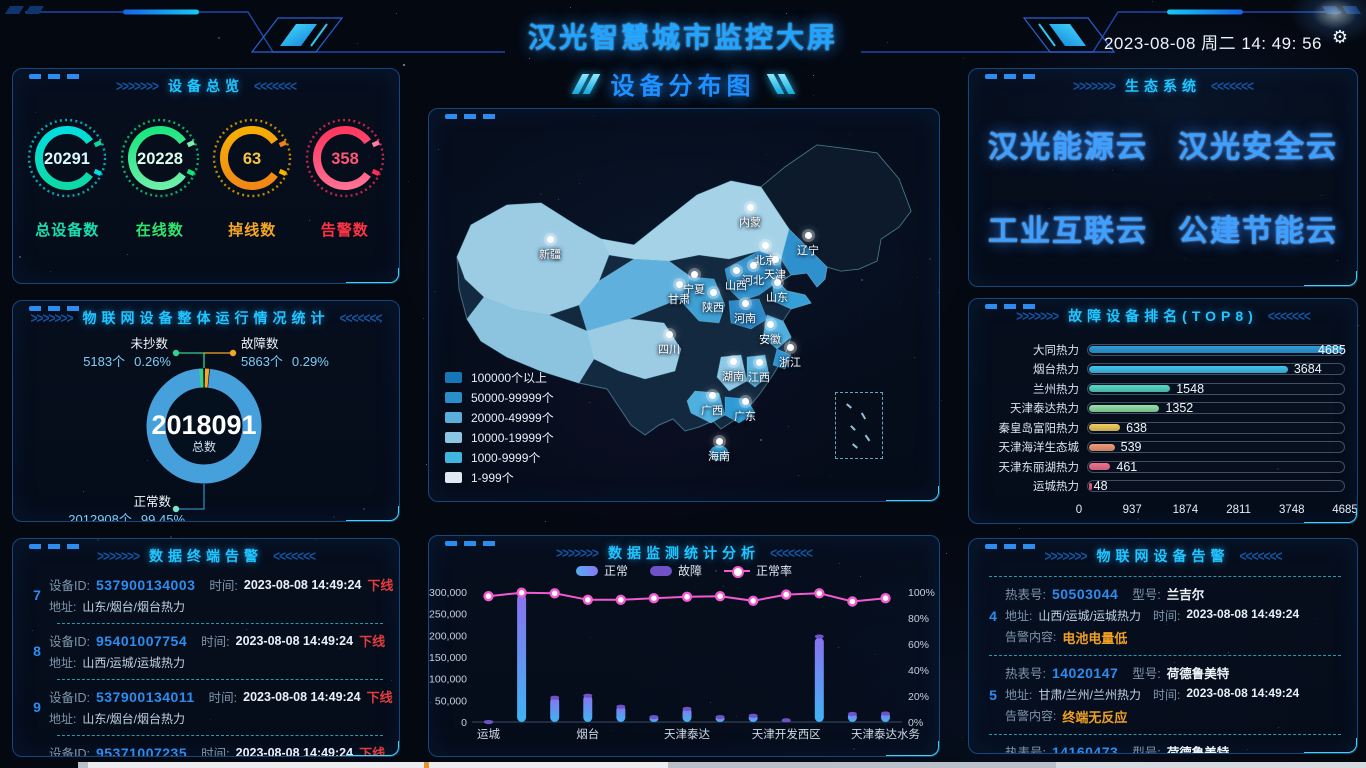 This screenshot has height=768, width=1366. Describe the element at coordinates (488, 734) in the screenshot. I see `svg-text: 运城` at that location.